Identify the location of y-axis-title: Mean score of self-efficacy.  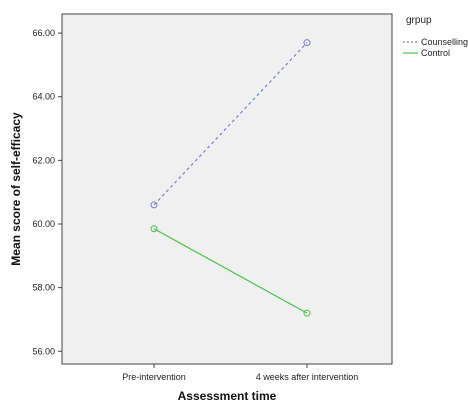
(16, 189).